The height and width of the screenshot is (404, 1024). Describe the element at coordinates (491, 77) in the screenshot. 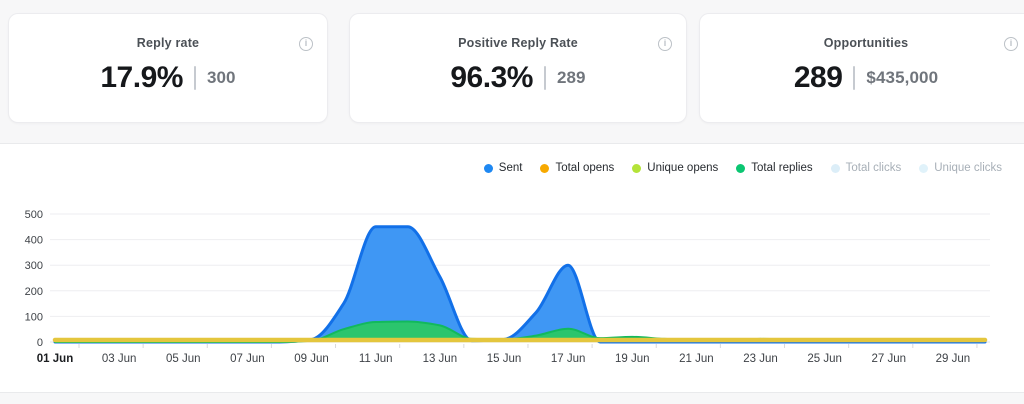

I see `metric-value: 96.3%` at that location.